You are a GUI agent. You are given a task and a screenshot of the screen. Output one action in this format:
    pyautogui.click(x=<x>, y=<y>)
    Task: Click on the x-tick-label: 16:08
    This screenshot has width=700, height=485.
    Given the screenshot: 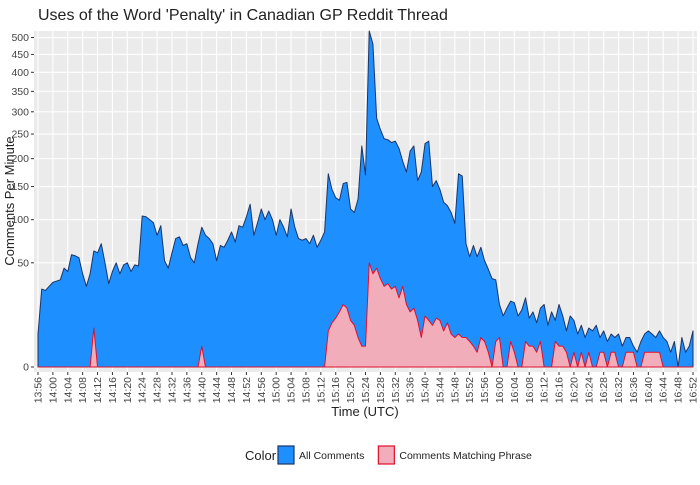 What is the action you would take?
    pyautogui.click(x=530, y=390)
    